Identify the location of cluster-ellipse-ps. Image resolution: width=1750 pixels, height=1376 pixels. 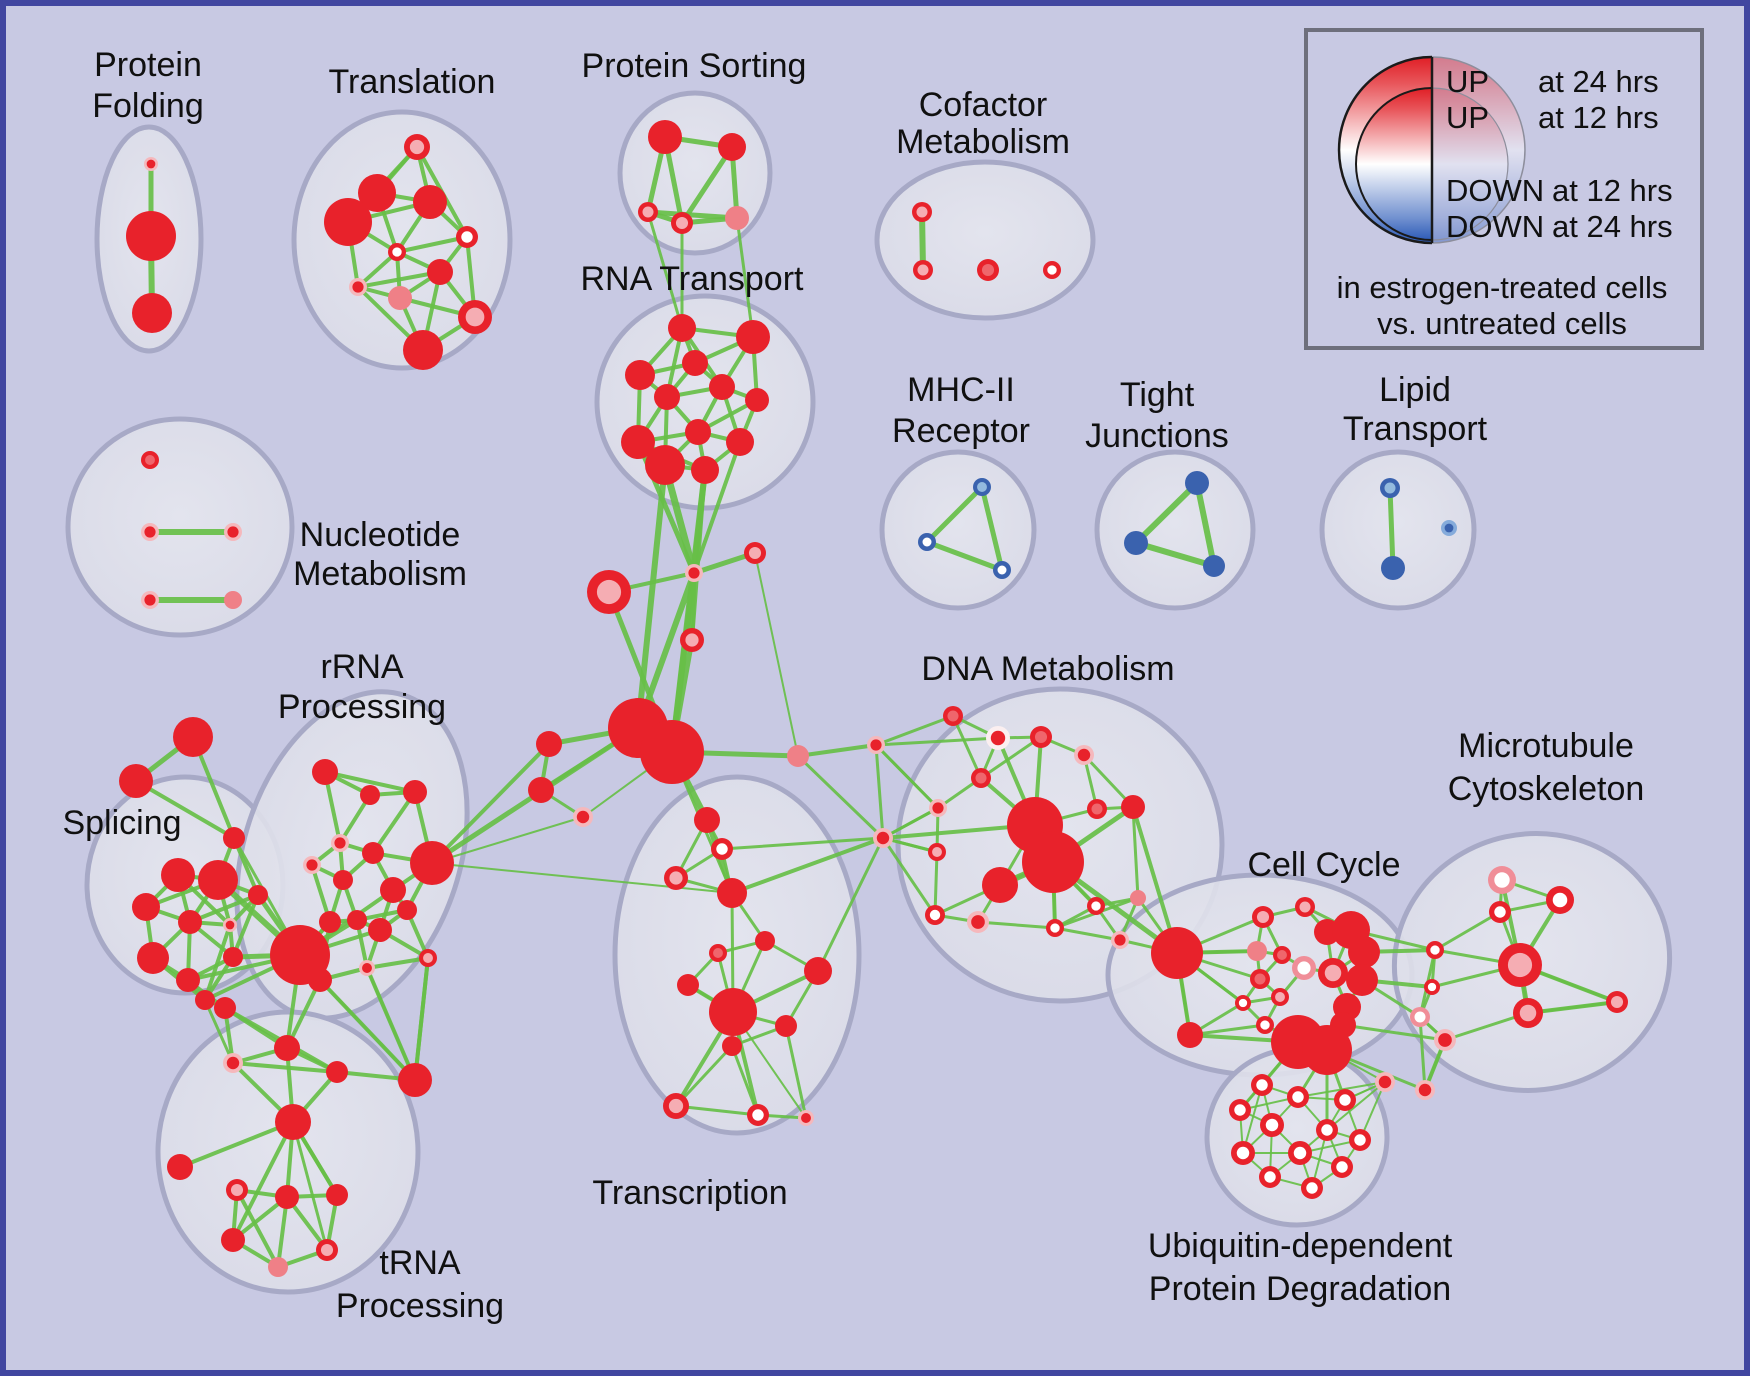
(695, 173).